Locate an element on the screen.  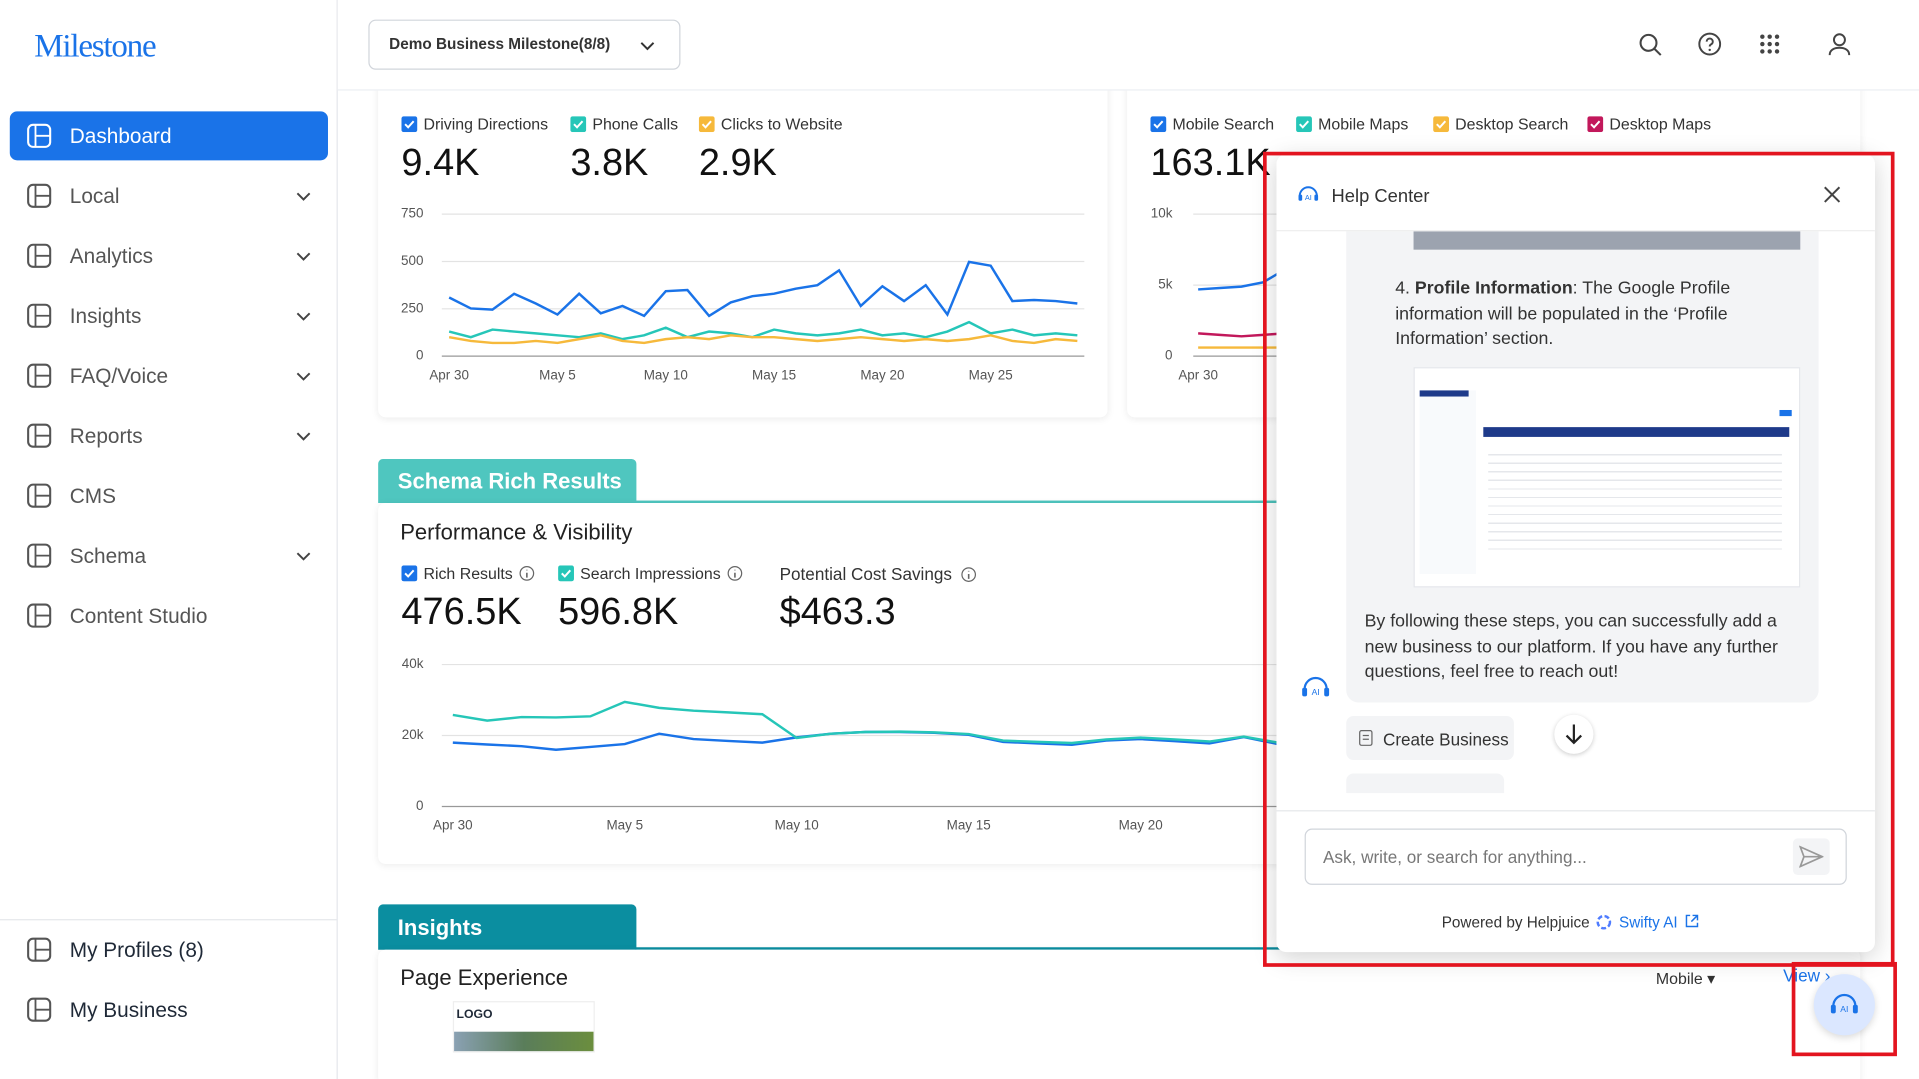
legend-item: Rich Results is located at coordinates (468, 573).